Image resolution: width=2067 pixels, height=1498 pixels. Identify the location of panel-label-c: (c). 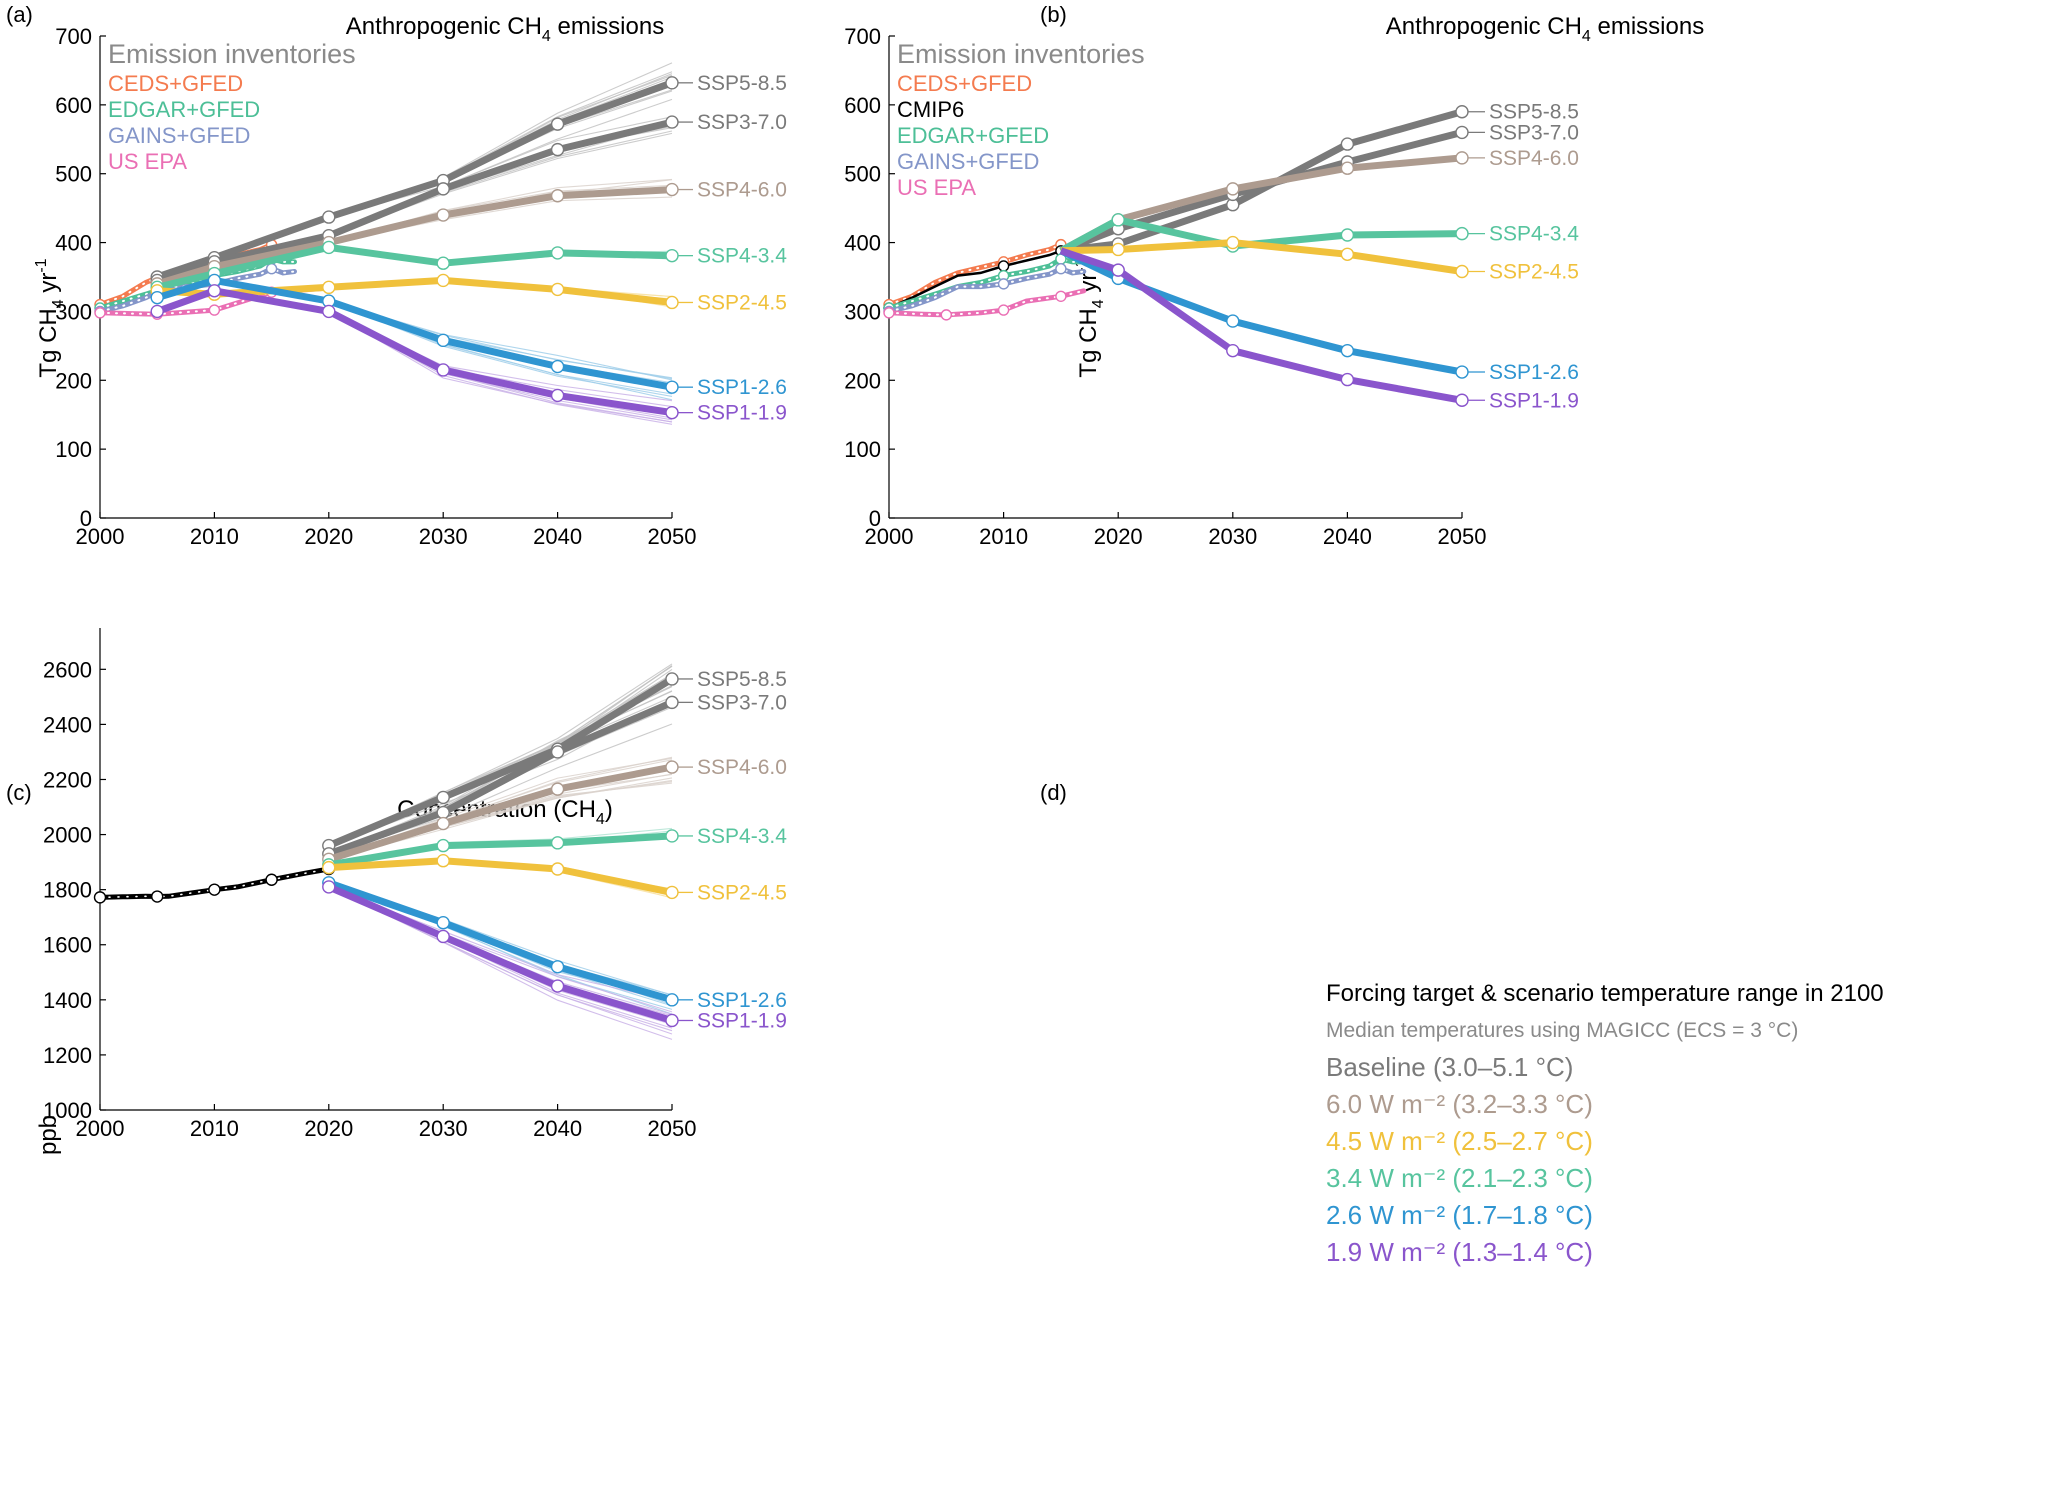
(19, 792).